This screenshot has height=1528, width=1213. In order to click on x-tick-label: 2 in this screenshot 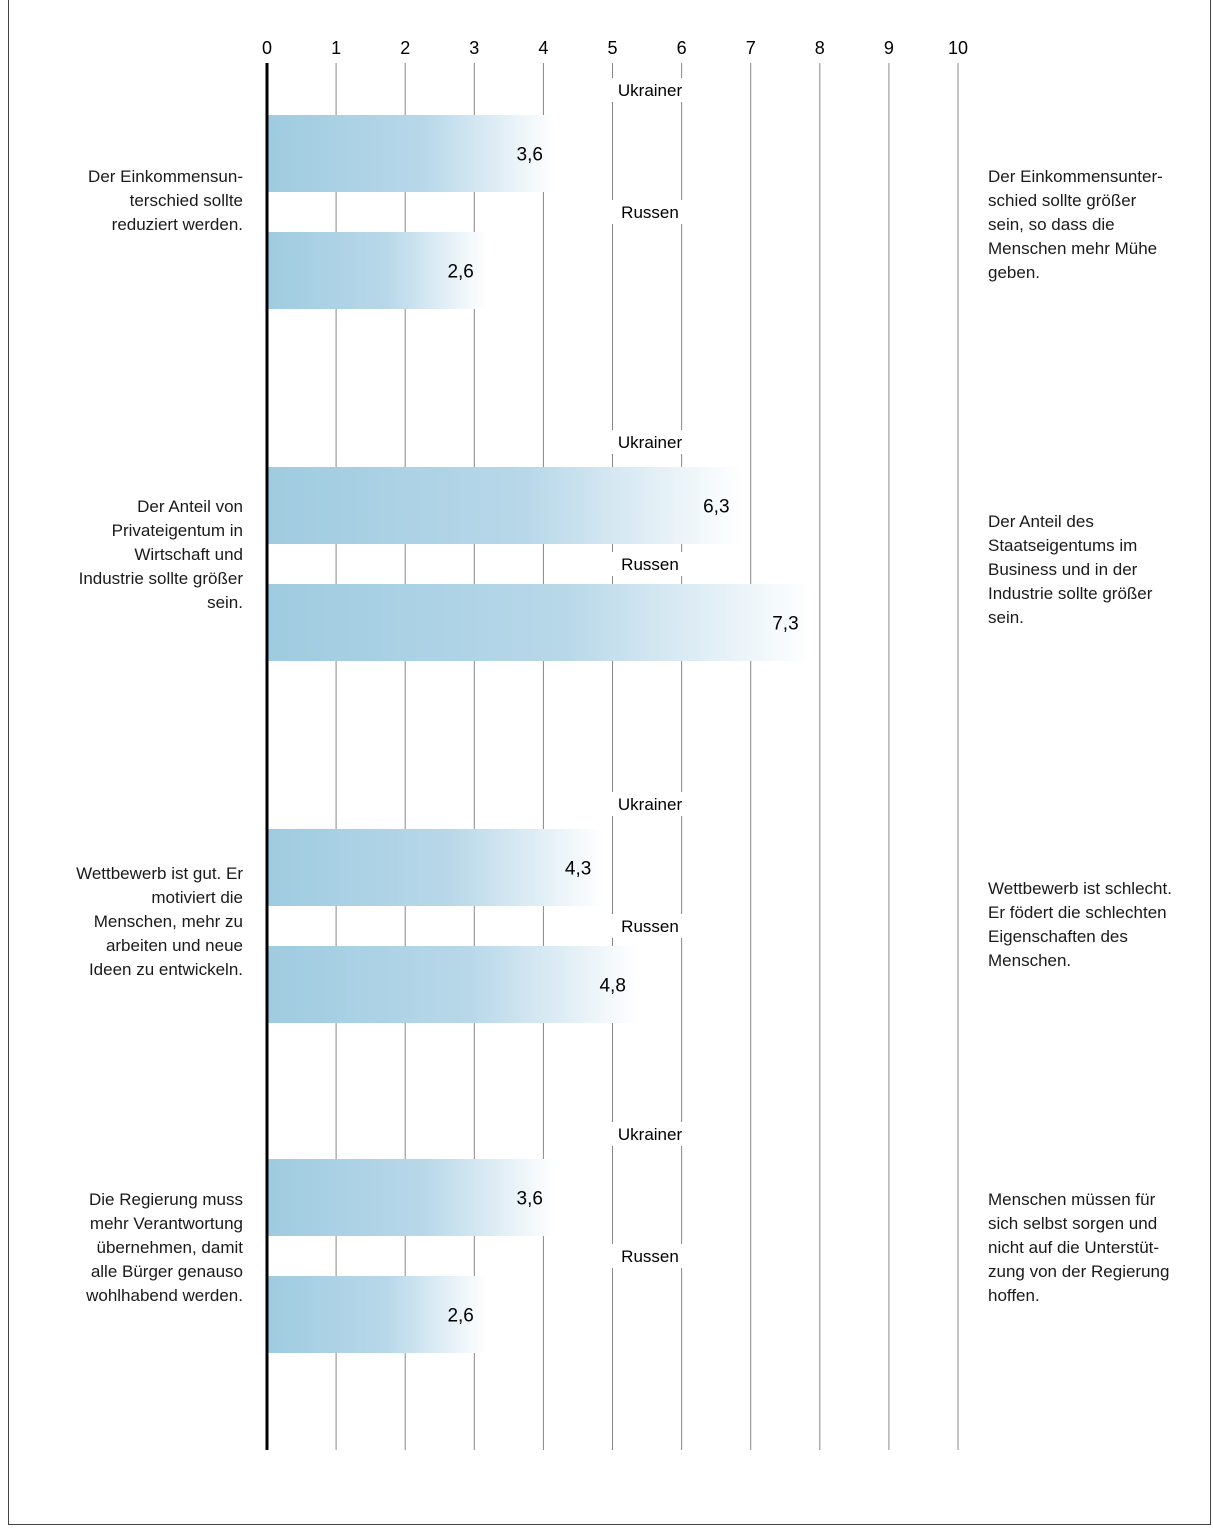, I will do `click(405, 48)`.